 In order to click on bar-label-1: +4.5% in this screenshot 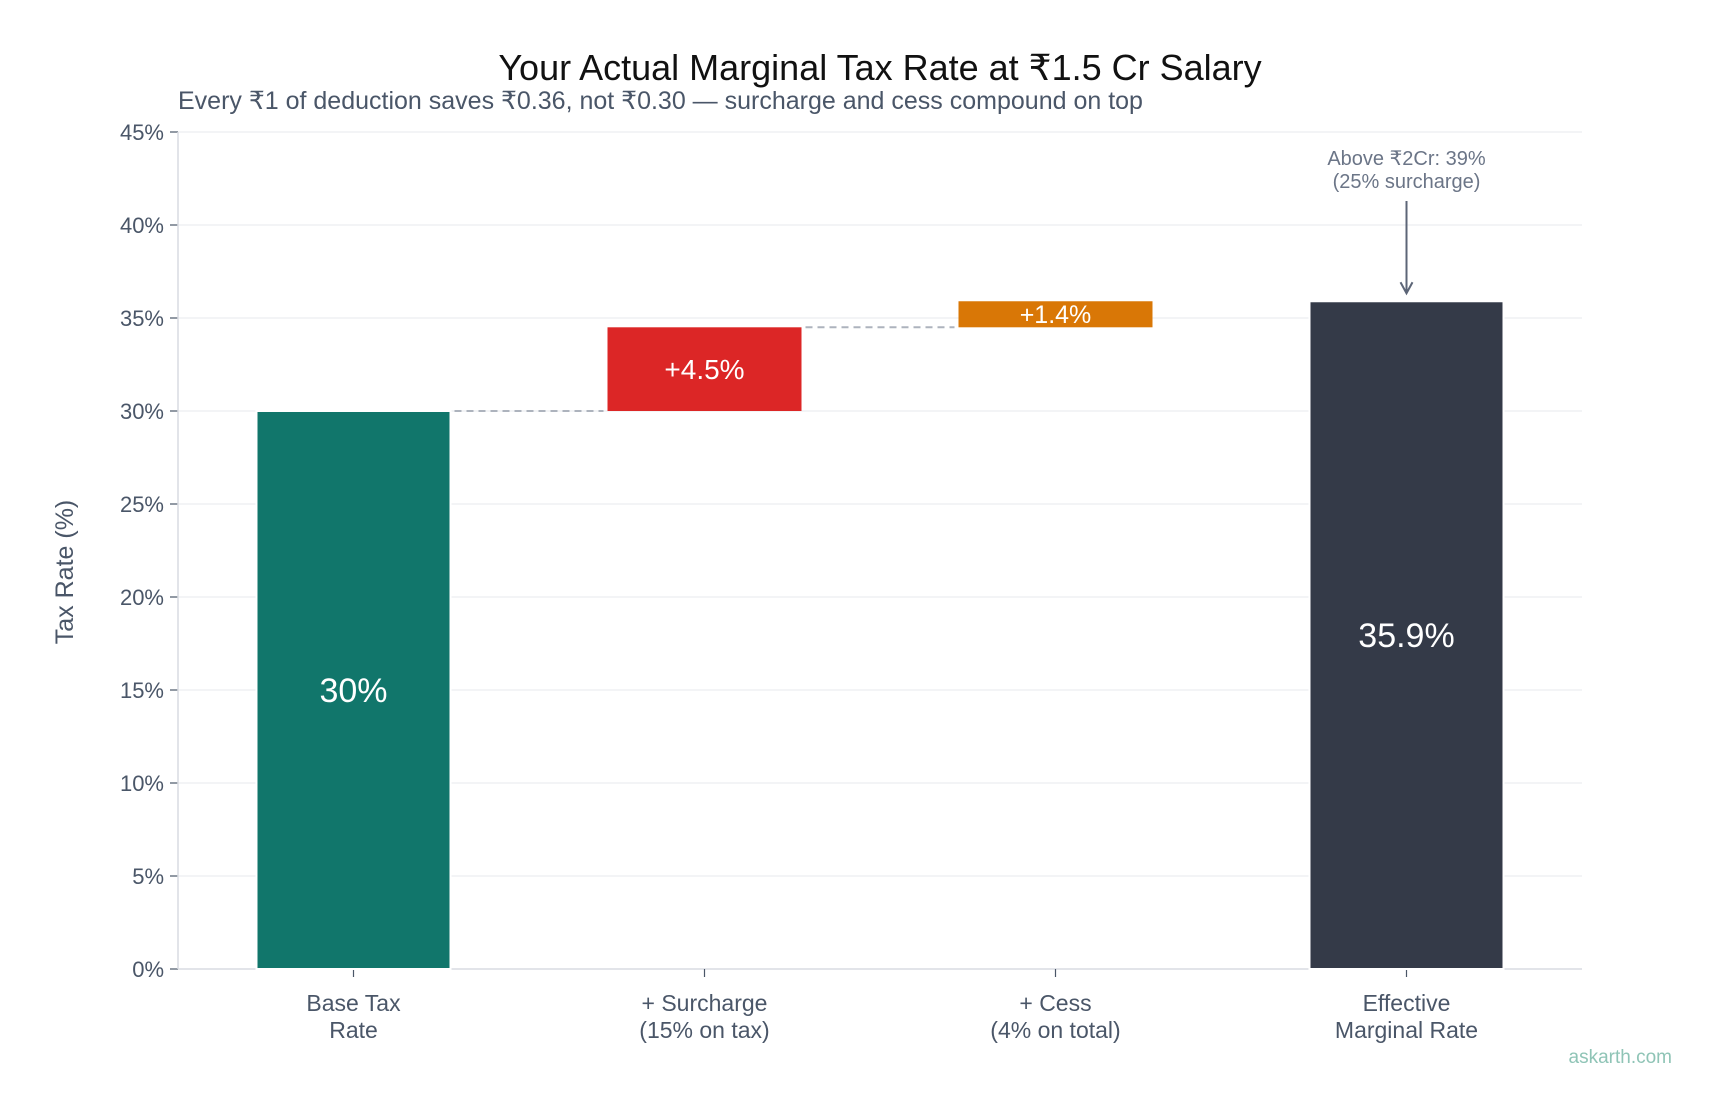, I will do `click(704, 369)`.